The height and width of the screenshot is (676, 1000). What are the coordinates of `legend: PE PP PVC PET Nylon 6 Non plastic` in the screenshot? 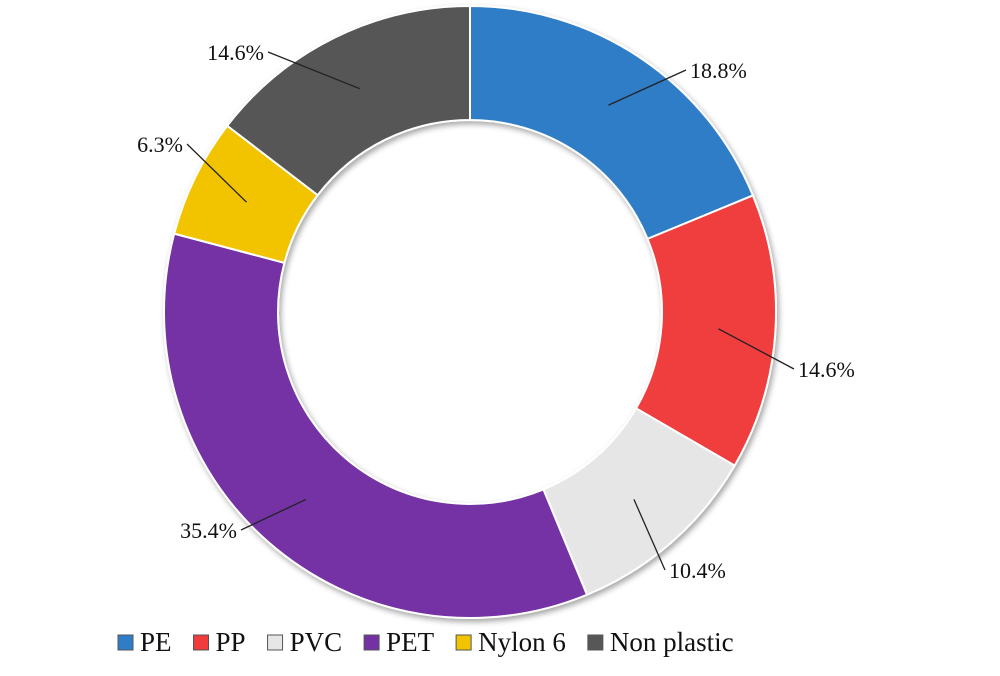 It's located at (425, 642).